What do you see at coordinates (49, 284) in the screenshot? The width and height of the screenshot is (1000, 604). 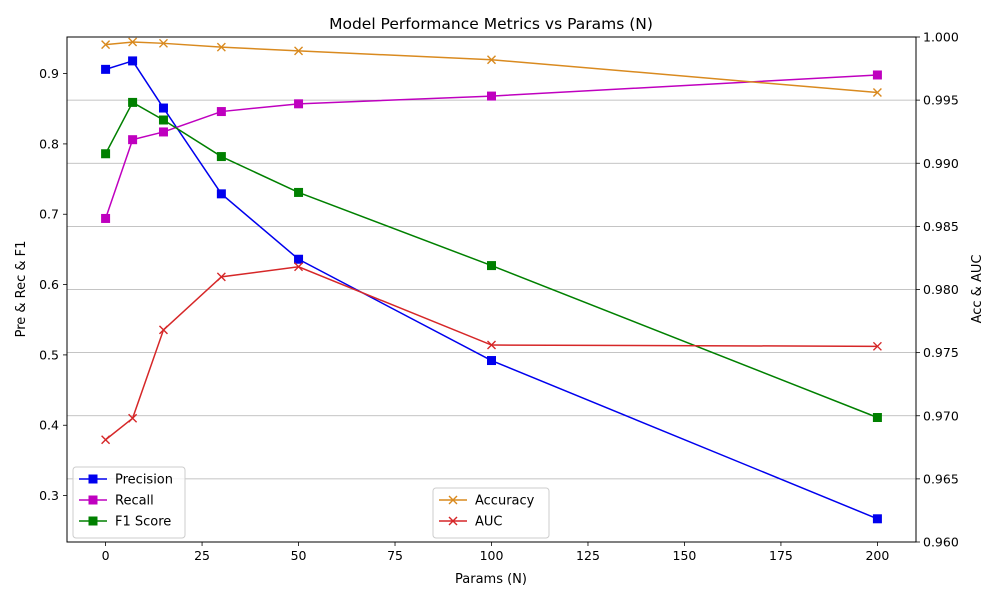 I see `y-left-tick-label: 0.6` at bounding box center [49, 284].